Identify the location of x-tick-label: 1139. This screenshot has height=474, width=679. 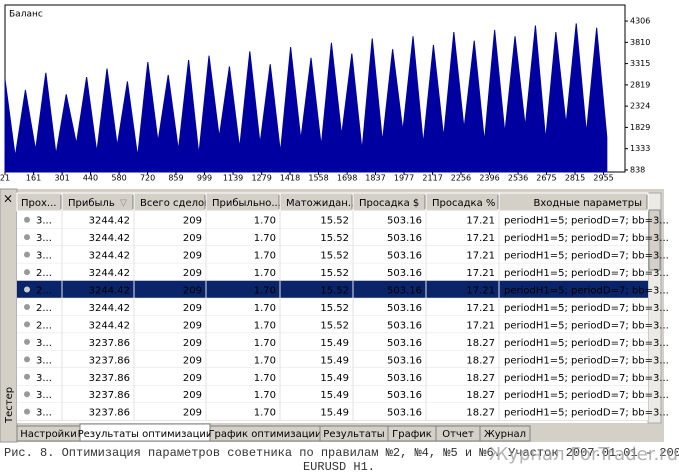
(233, 178).